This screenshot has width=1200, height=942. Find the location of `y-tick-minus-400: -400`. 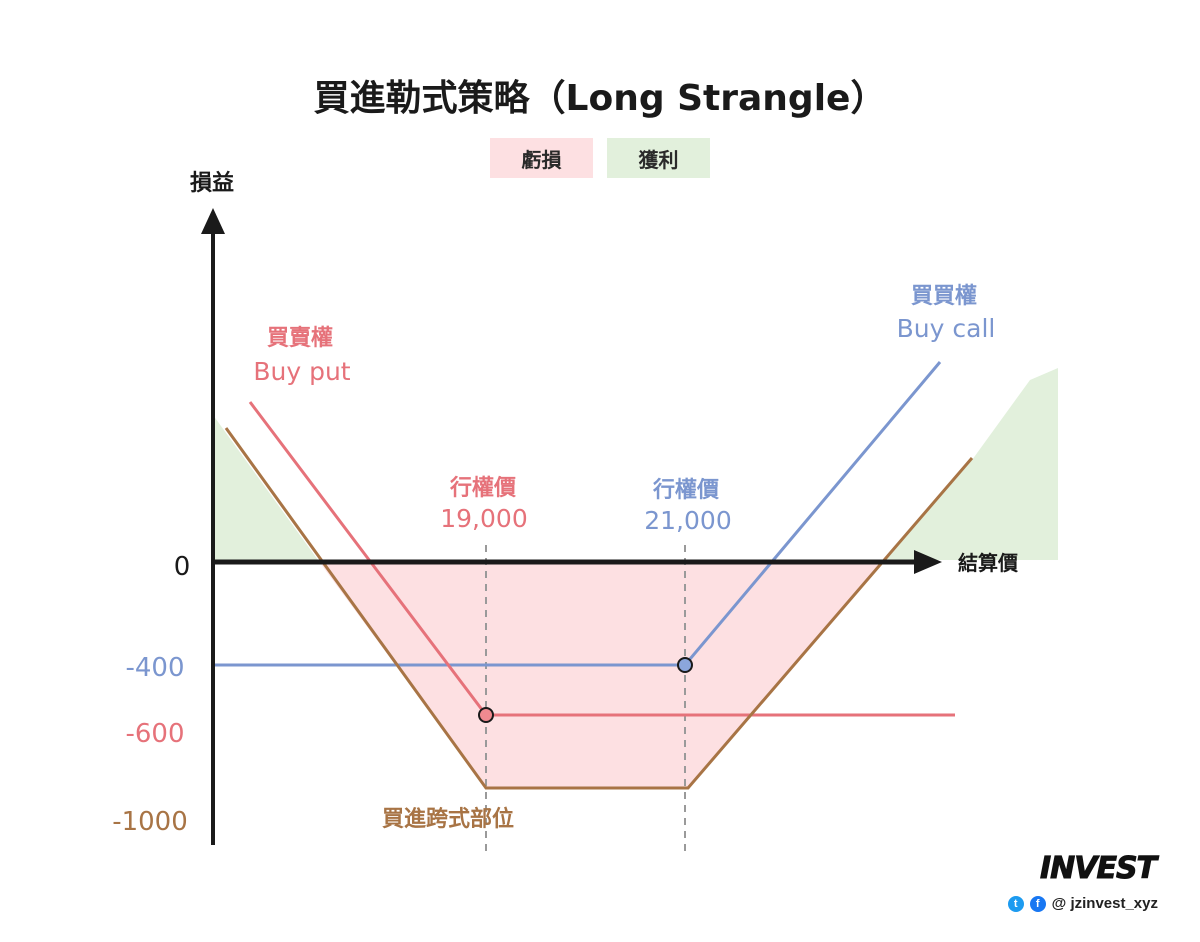

y-tick-minus-400: -400 is located at coordinates (154, 668).